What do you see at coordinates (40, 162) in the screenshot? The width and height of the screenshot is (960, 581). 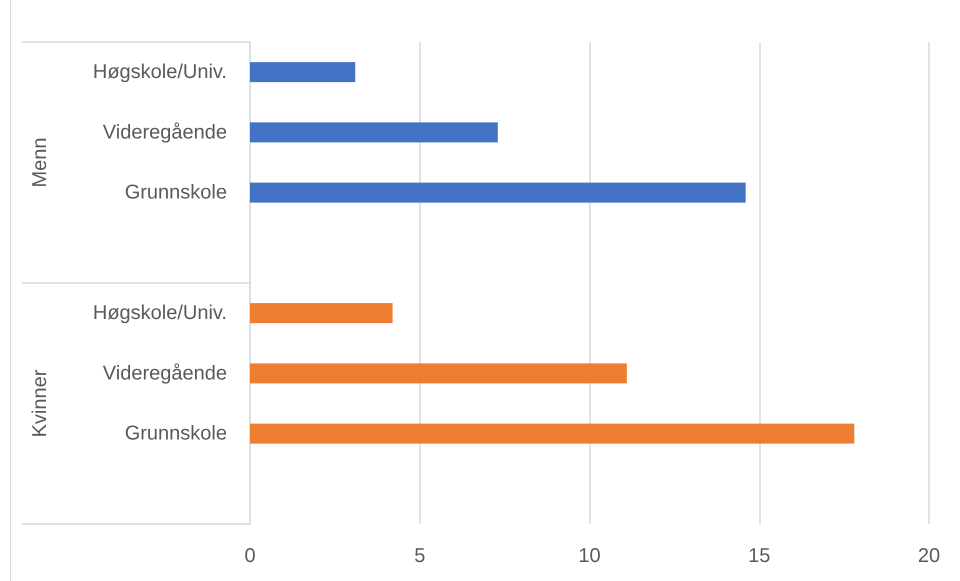 I see `text: Menn` at bounding box center [40, 162].